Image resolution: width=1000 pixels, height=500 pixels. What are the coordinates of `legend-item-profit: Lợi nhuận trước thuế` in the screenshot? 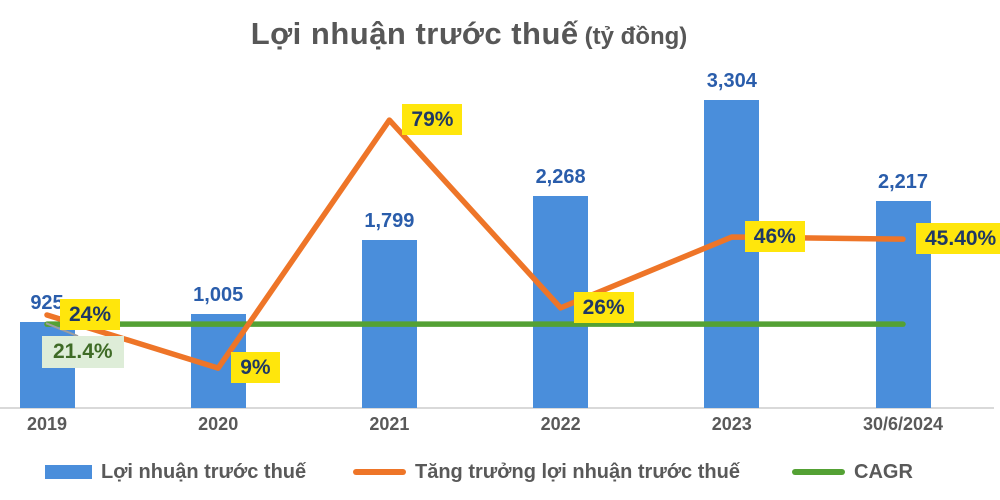 It's located at (175, 472).